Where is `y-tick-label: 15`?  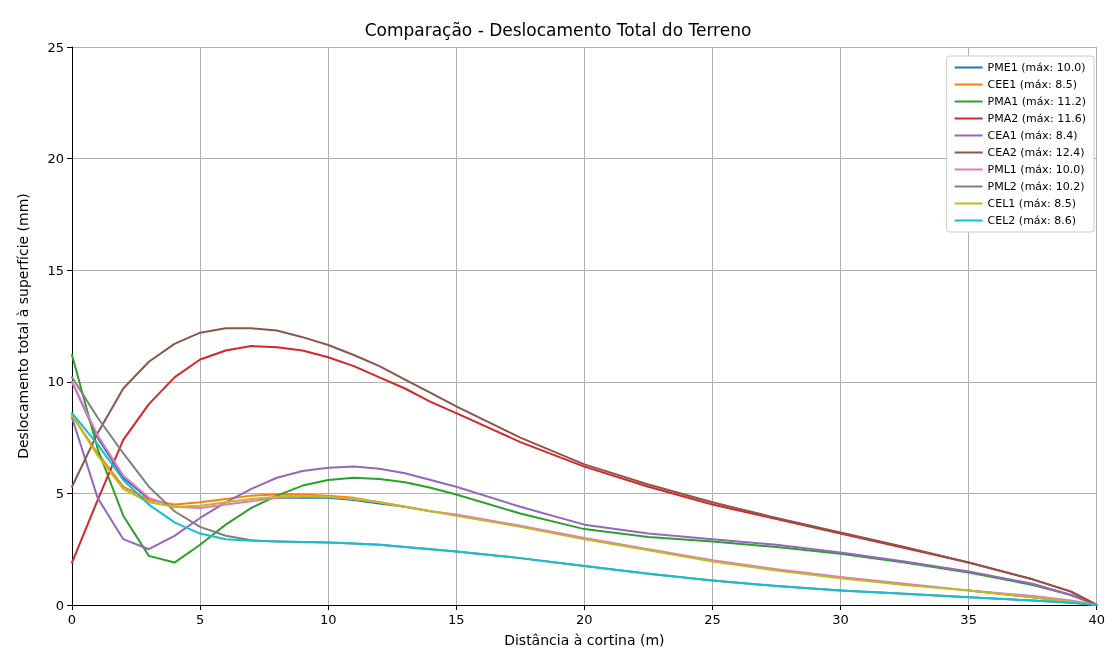 y-tick-label: 15 is located at coordinates (55, 270).